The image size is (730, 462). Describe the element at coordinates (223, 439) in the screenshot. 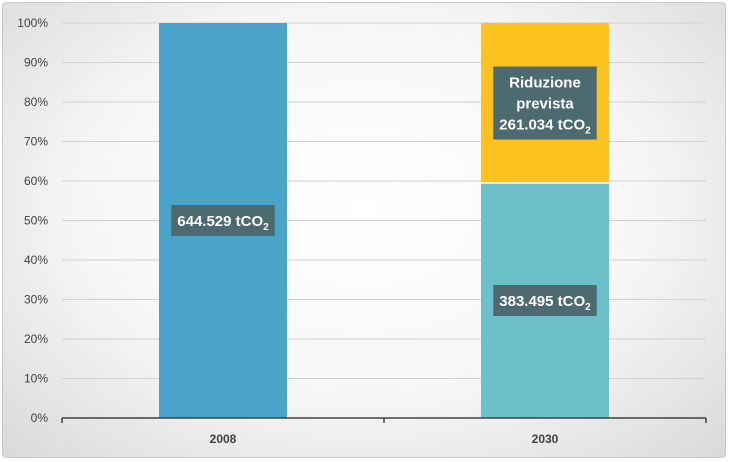

I see `x-tick-label: 2008` at that location.